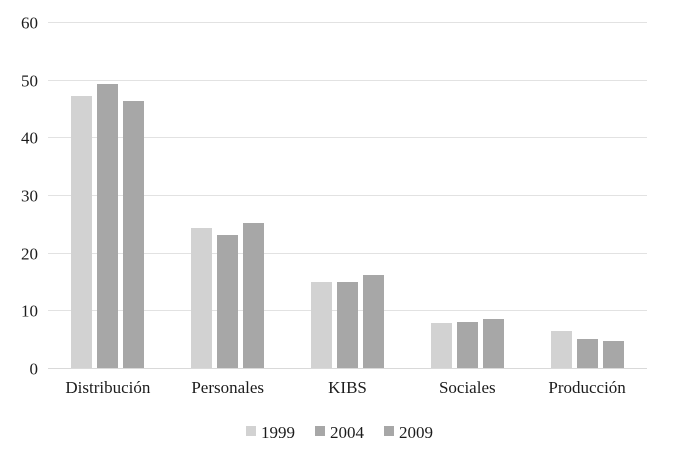  Describe the element at coordinates (29, 81) in the screenshot. I see `y-tick-label: 50` at that location.